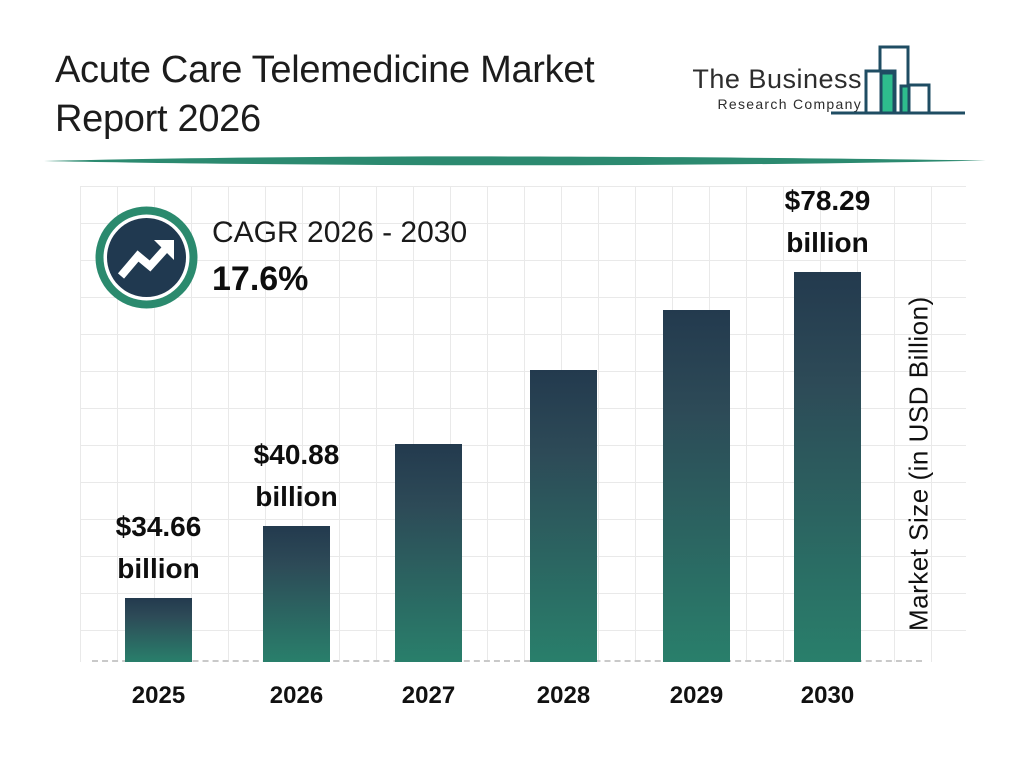 The width and height of the screenshot is (1024, 768). Describe the element at coordinates (827, 467) in the screenshot. I see `bar-2030` at that location.